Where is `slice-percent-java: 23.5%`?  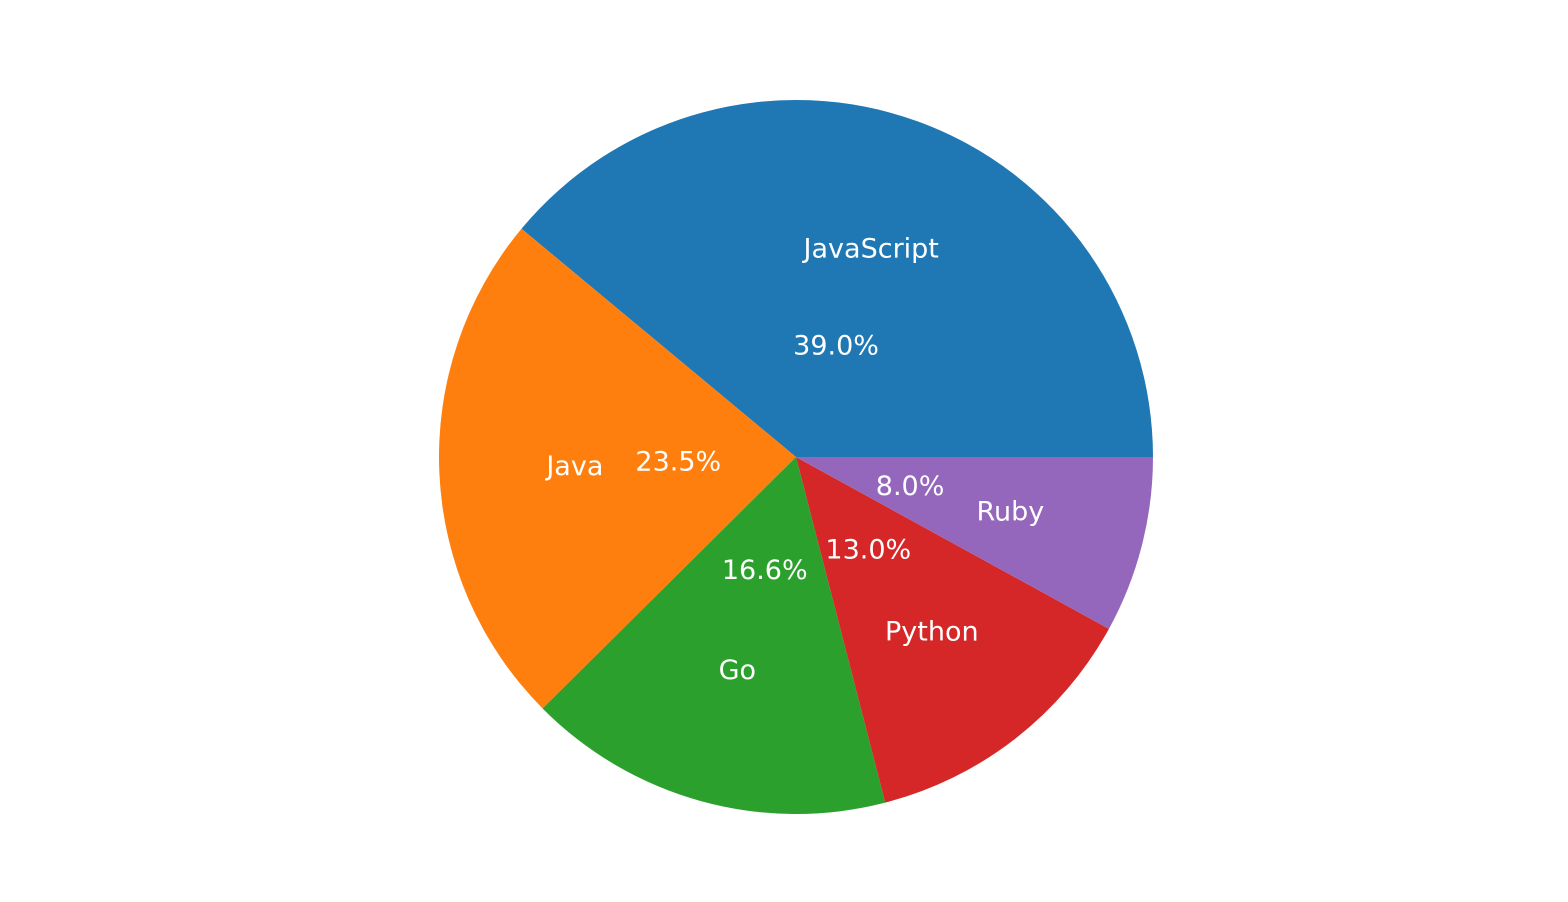 slice-percent-java: 23.5% is located at coordinates (678, 462).